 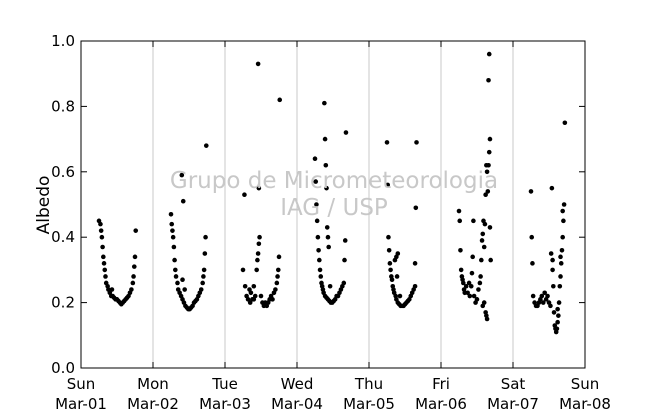 What do you see at coordinates (368, 384) in the screenshot?
I see `x-tick-day-label: Thu` at bounding box center [368, 384].